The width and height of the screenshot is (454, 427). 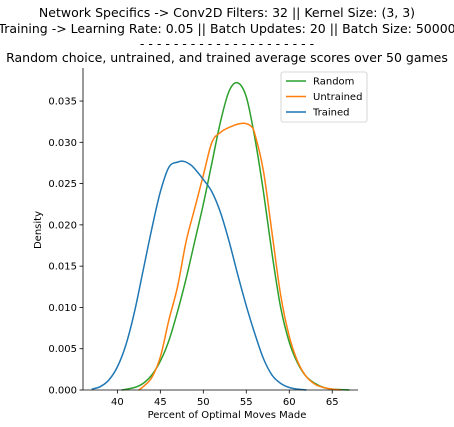 I want to click on y-tick-label: 0.000, so click(x=62, y=391).